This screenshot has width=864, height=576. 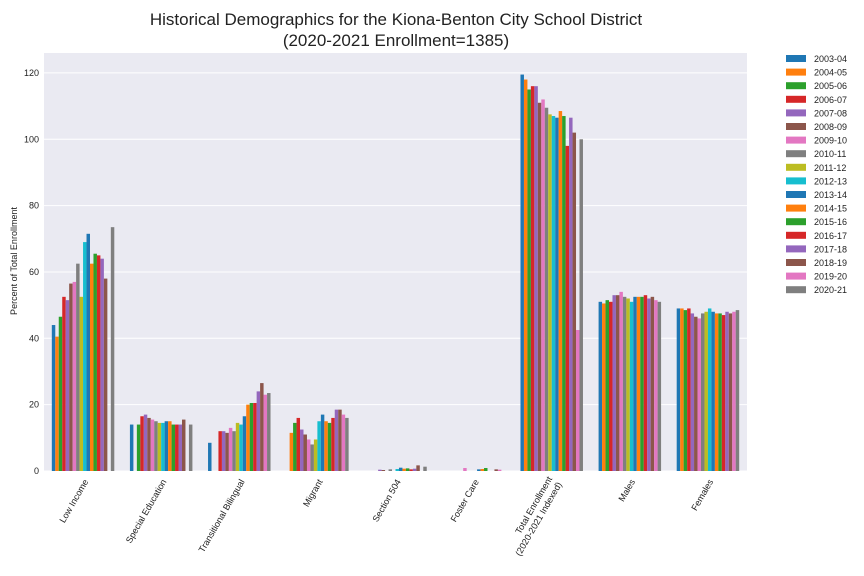 I want to click on x-tick-label-line: Low Income, so click(x=73, y=501).